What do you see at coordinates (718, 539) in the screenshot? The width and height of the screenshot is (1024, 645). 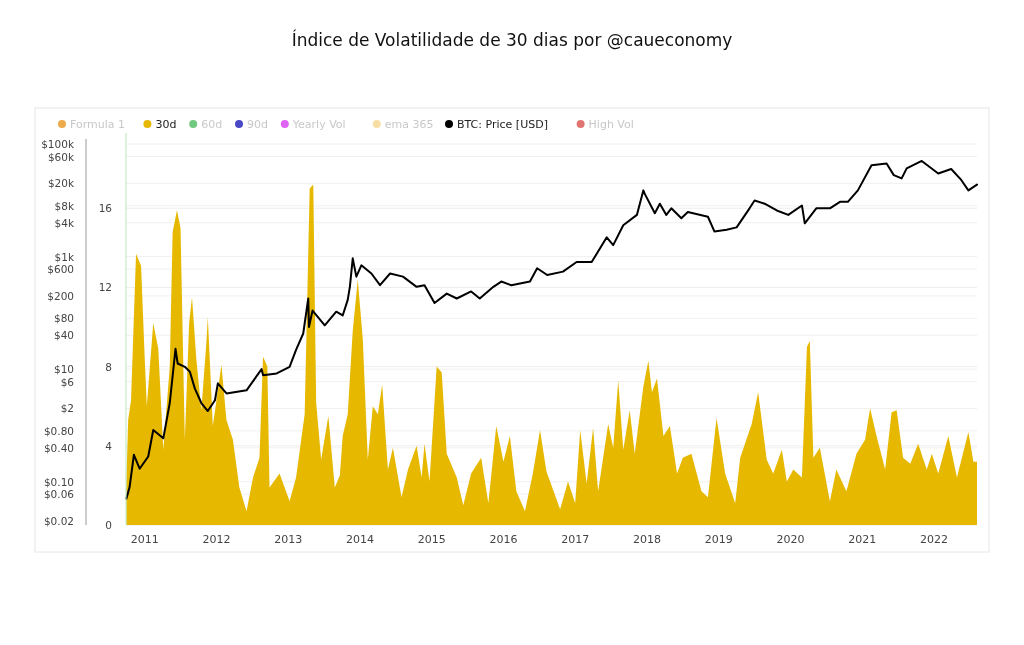 I see `x-tick-label: 2019` at bounding box center [718, 539].